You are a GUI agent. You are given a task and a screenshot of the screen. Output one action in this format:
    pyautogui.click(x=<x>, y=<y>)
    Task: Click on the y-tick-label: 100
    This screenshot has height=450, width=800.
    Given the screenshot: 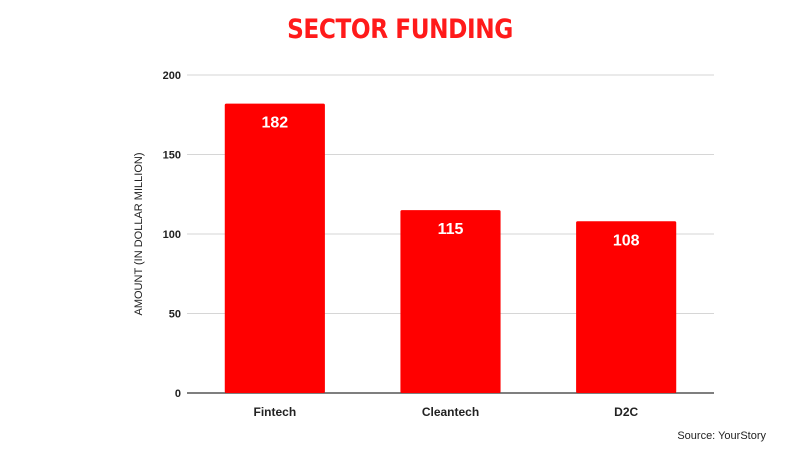 What is the action you would take?
    pyautogui.click(x=172, y=235)
    